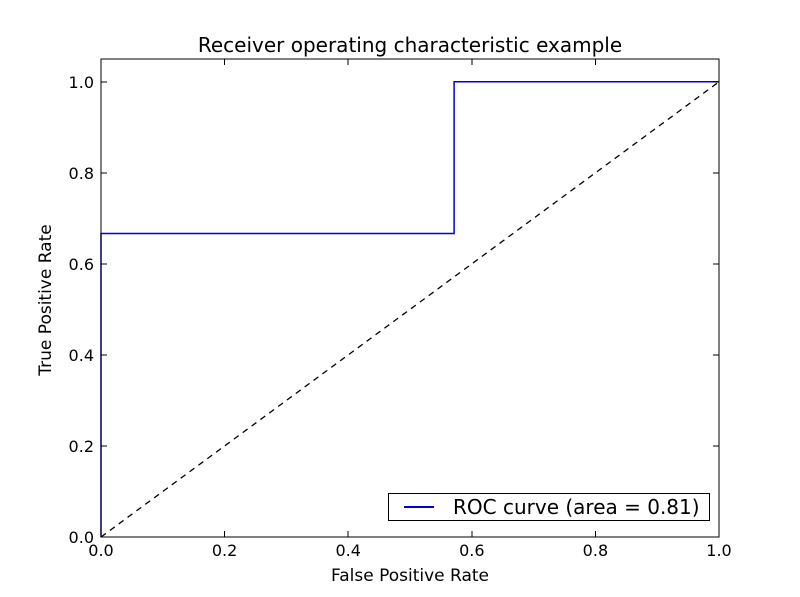 This screenshot has width=800, height=597. I want to click on y-tick-label: 0.4, so click(81, 355).